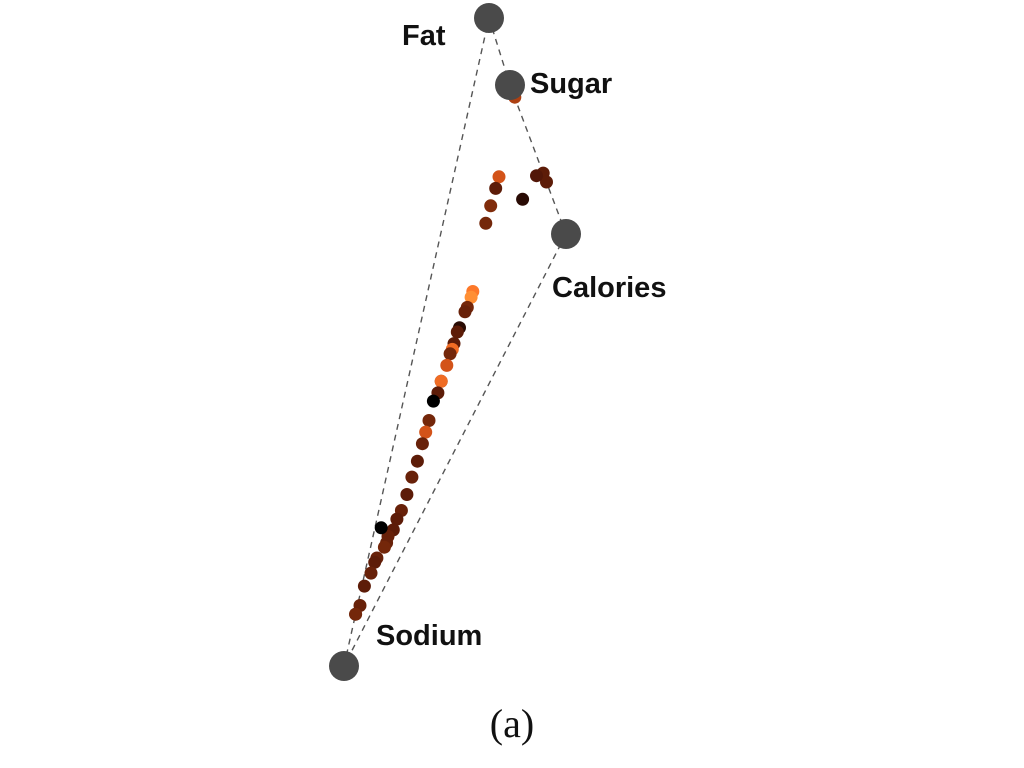 The height and width of the screenshot is (768, 1024). Describe the element at coordinates (489, 18) in the screenshot. I see `anchor-fat` at that location.